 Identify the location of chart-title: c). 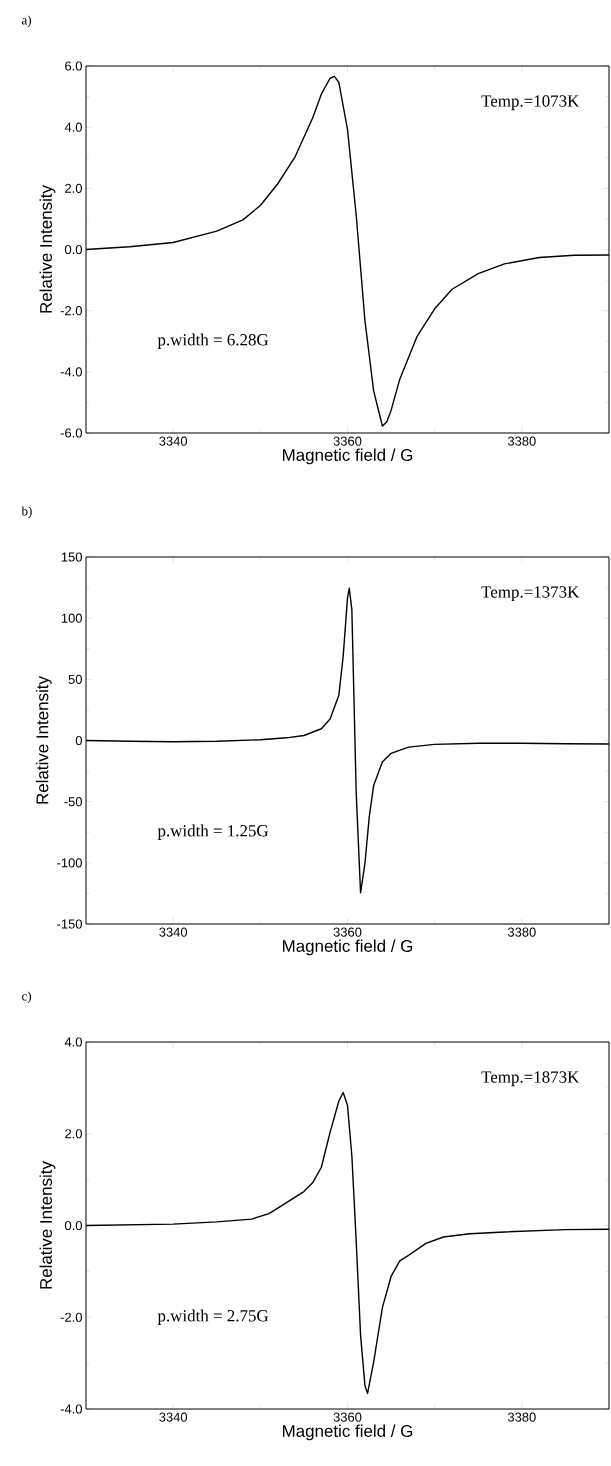
(27, 997).